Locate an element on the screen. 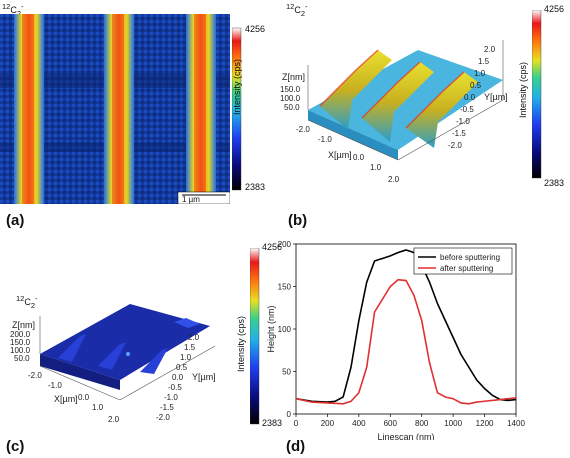  panel-b-z-axis-title: Z[nm] is located at coordinates (293, 77).